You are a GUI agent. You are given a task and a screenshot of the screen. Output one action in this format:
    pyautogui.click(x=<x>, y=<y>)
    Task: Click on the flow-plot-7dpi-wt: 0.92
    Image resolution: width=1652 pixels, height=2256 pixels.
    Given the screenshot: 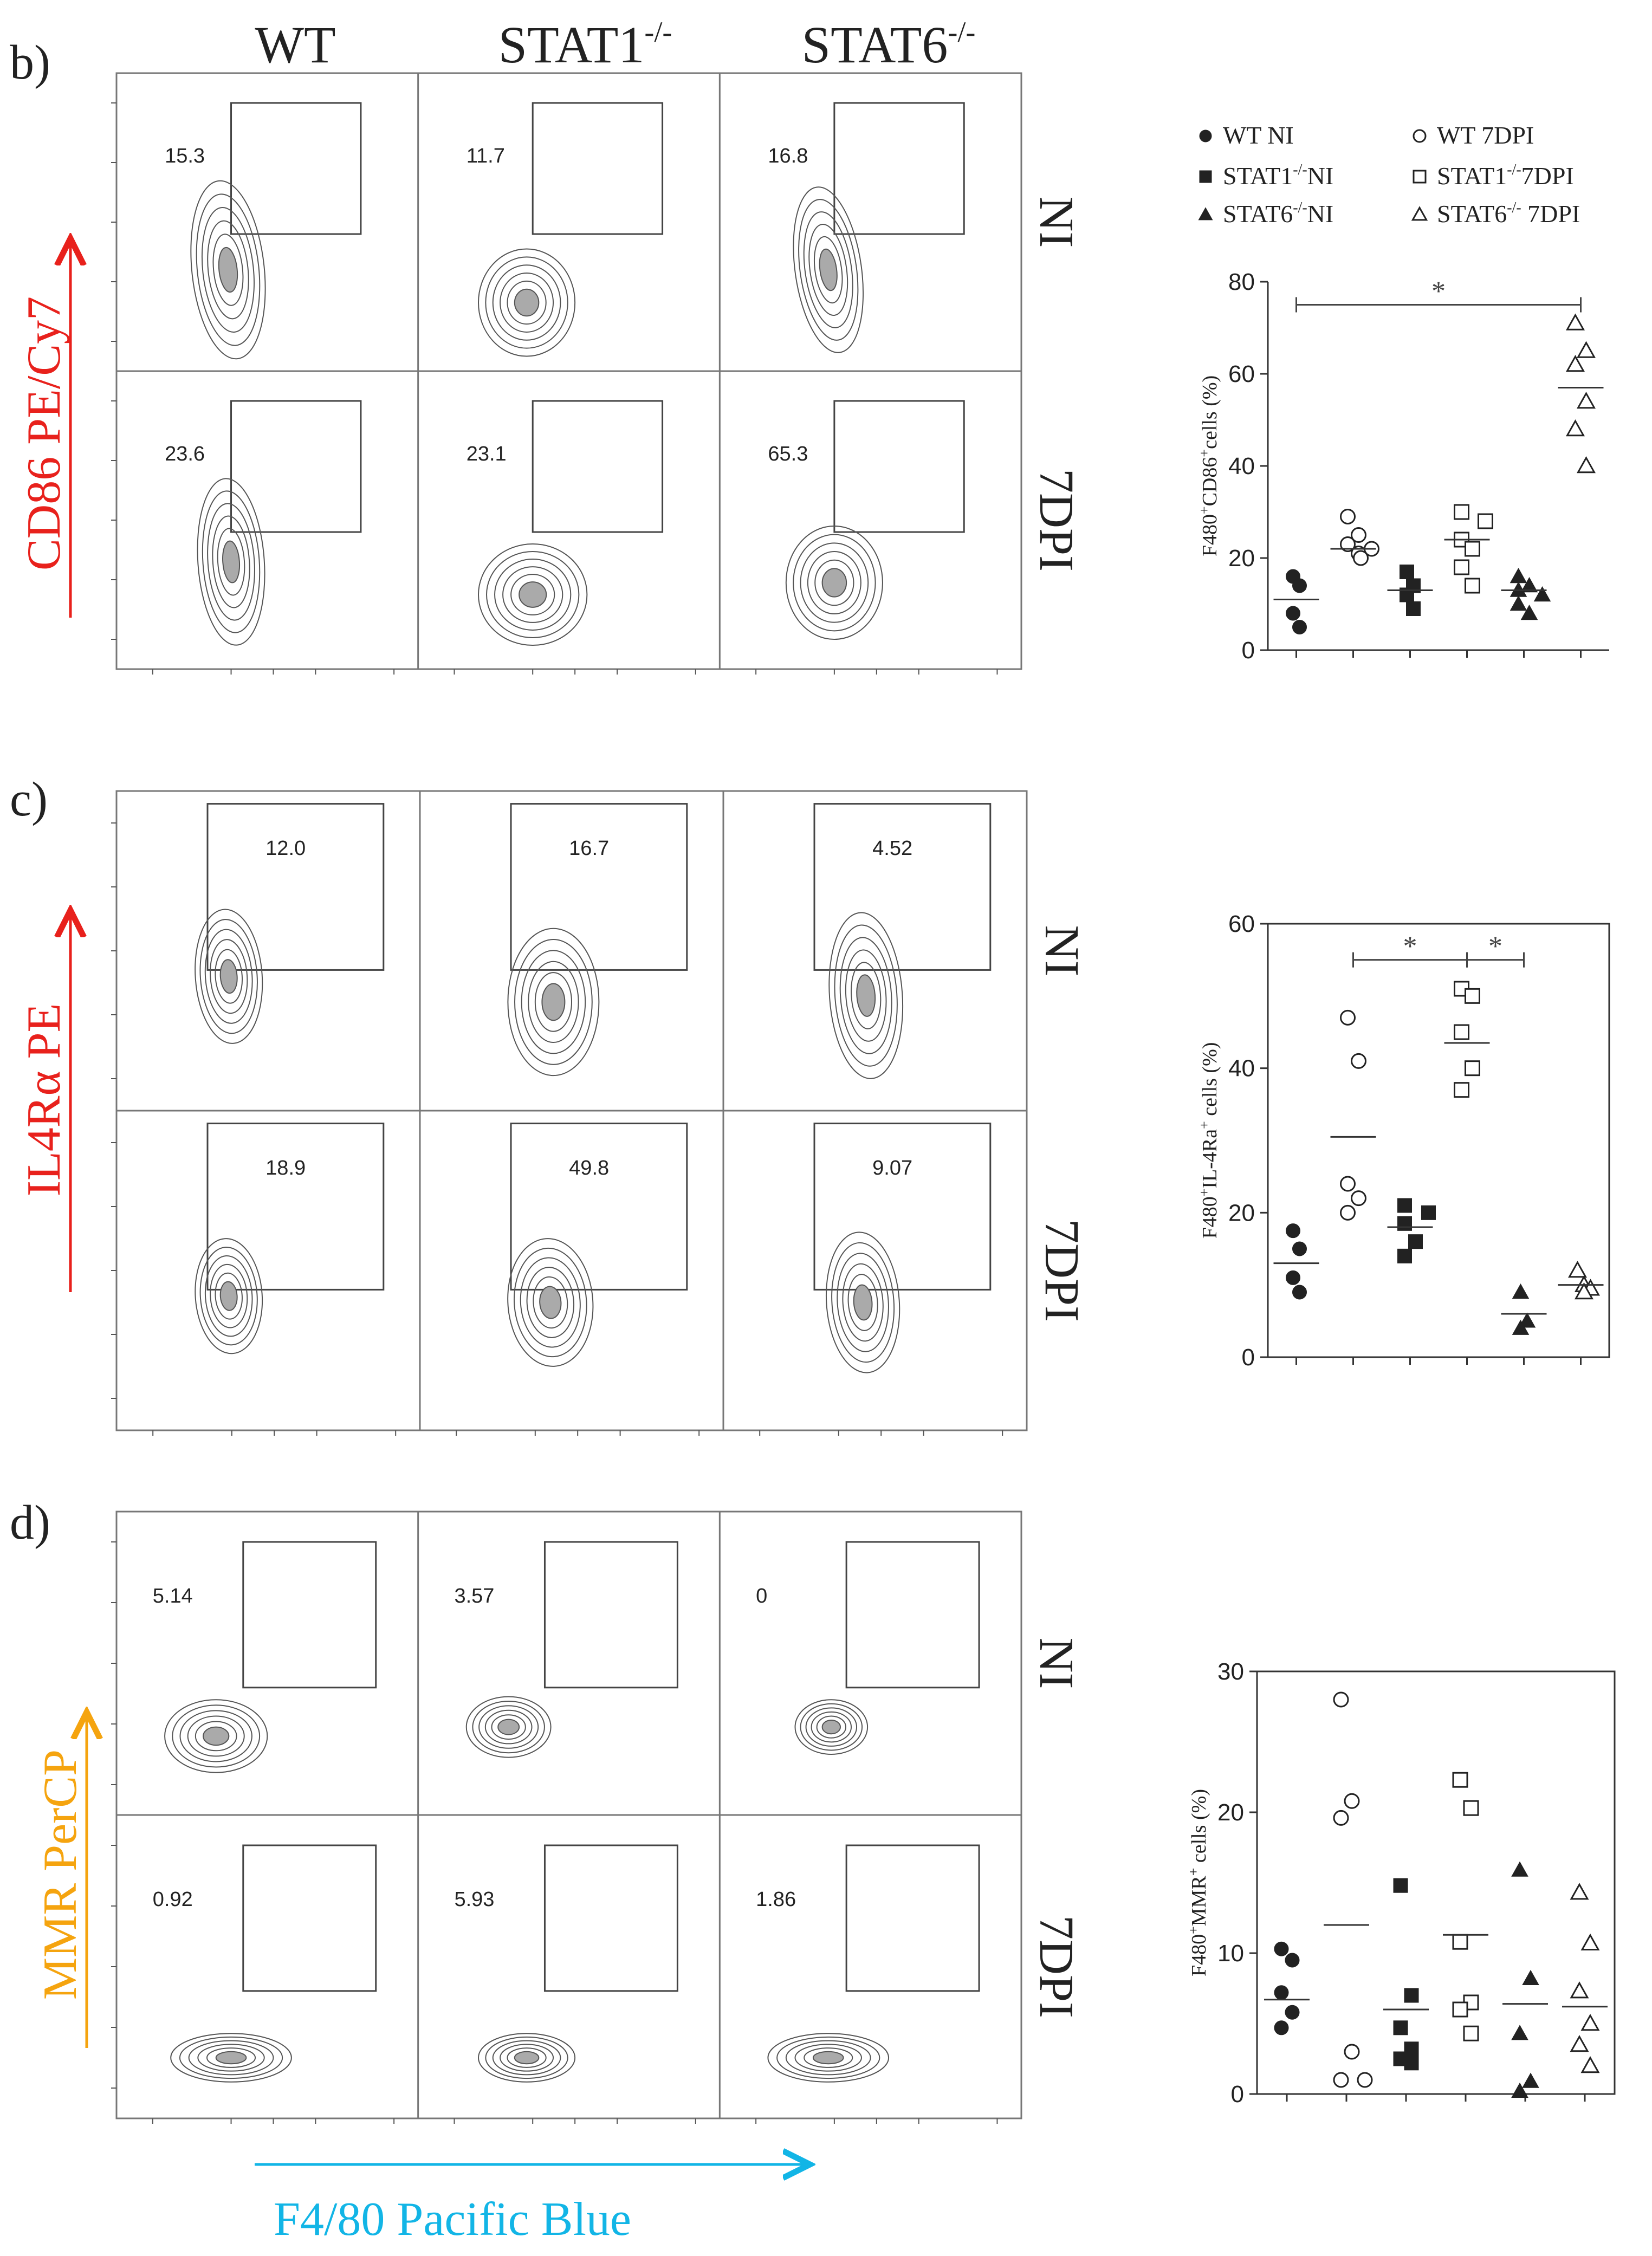 What is the action you would take?
    pyautogui.click(x=265, y=1963)
    